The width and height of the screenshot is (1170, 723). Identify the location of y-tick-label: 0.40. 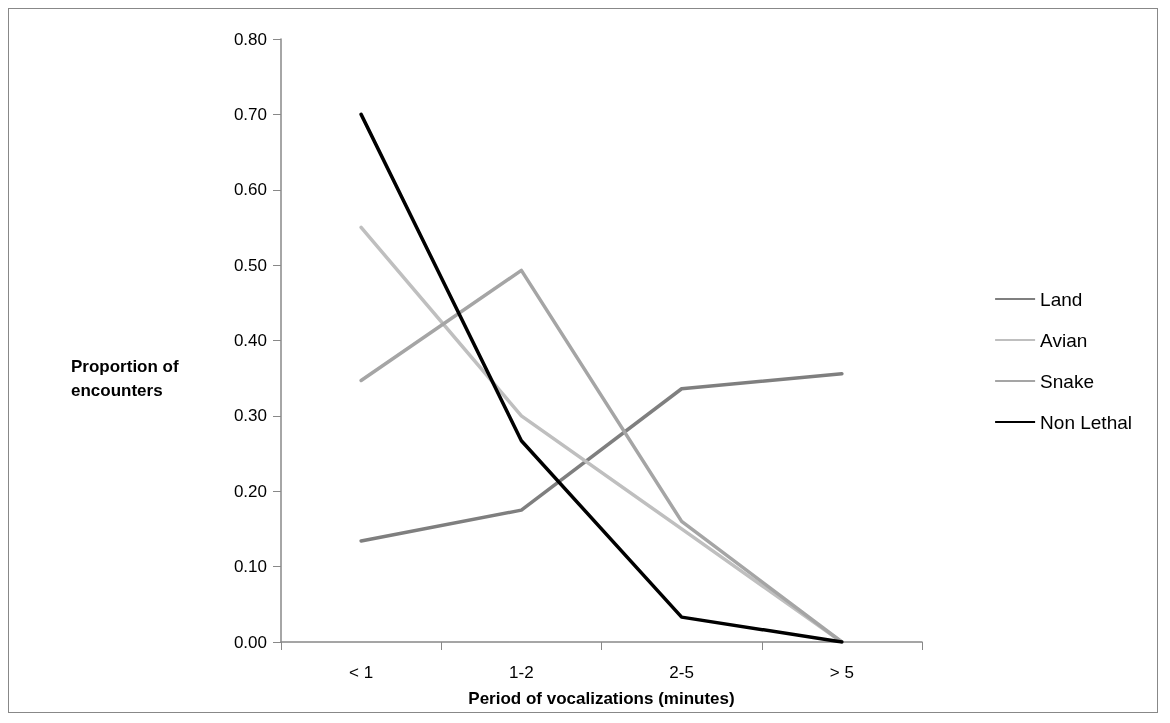
(250, 340).